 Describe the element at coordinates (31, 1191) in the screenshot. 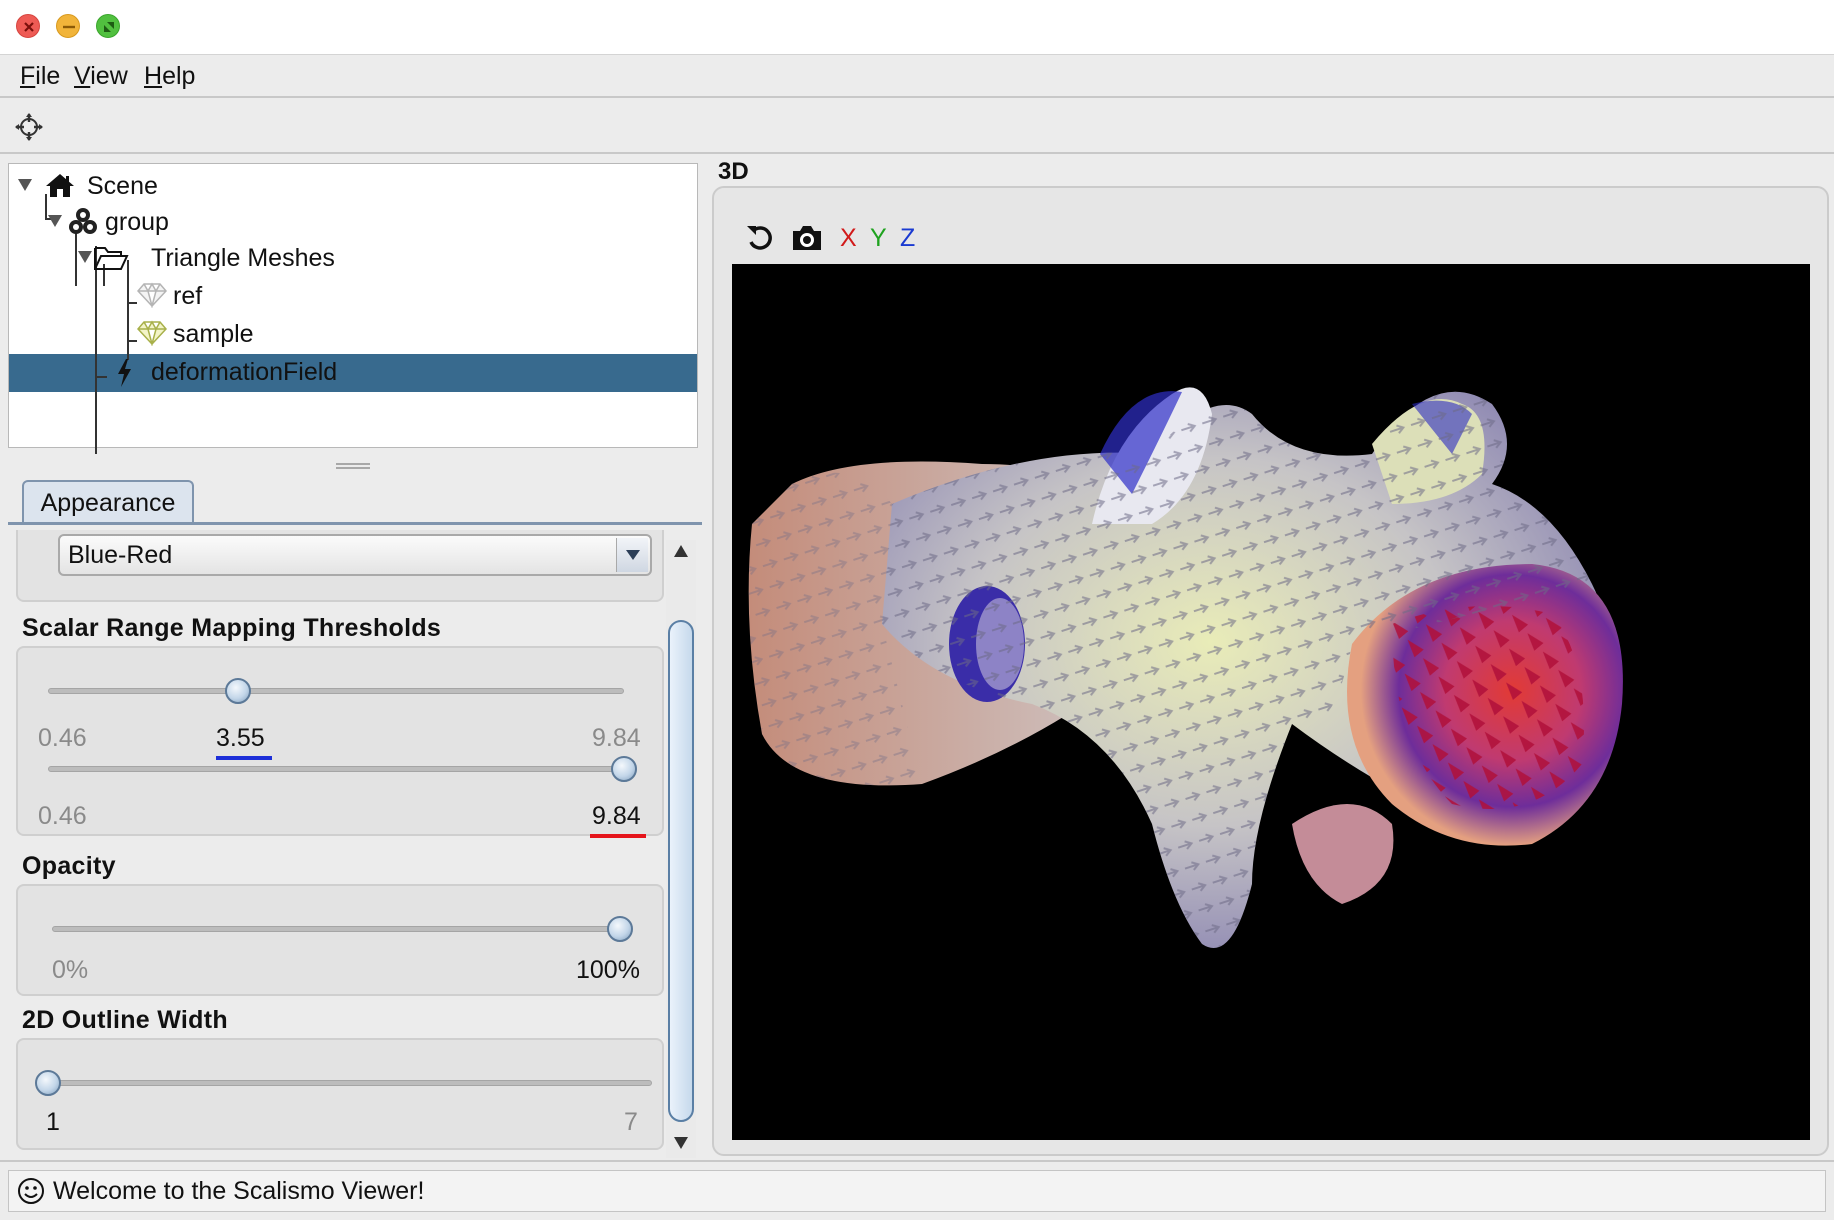

I see `smiley-icon` at that location.